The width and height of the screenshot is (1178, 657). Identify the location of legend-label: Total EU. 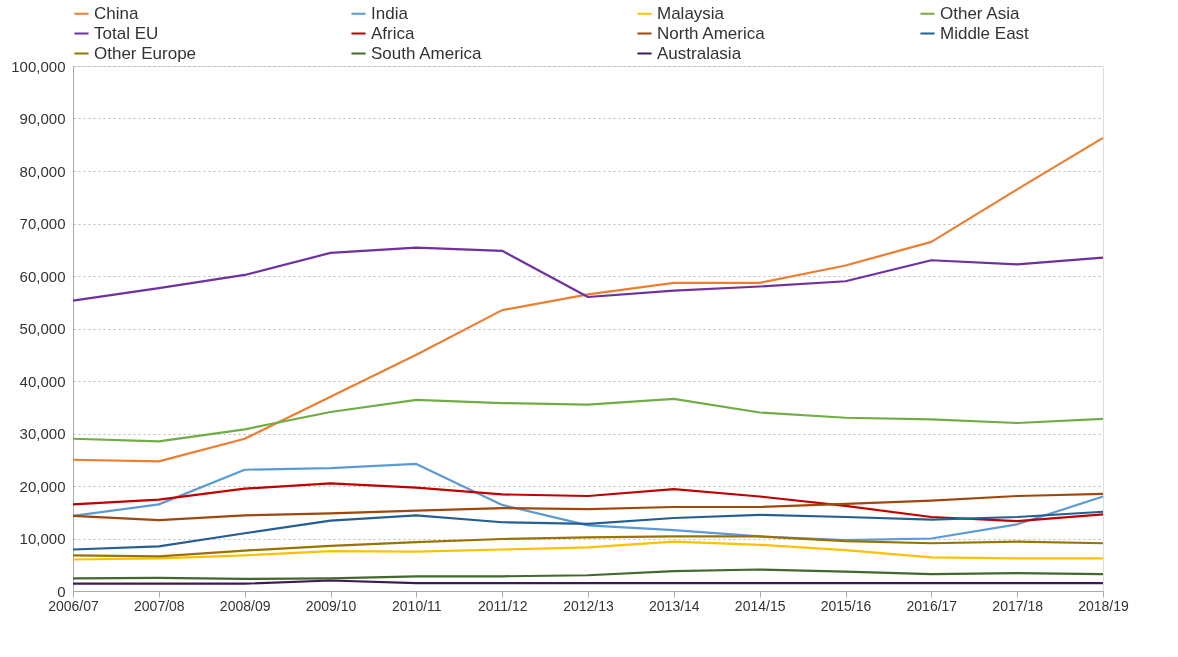
(126, 33).